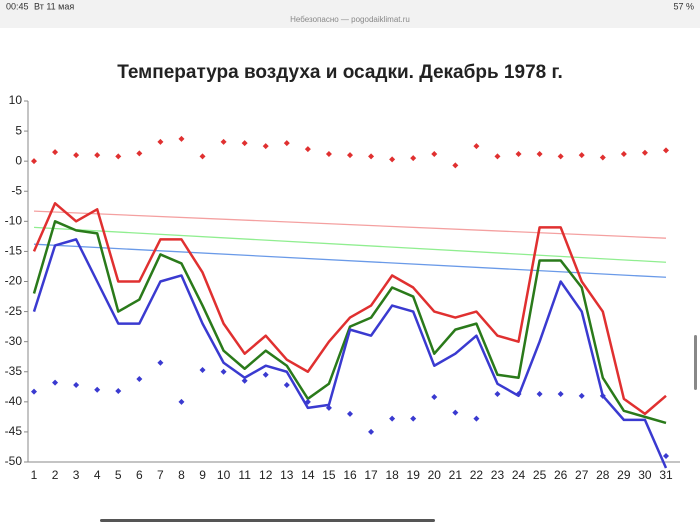 This screenshot has height=530, width=700. What do you see at coordinates (266, 475) in the screenshot?
I see `x-tick-label: 12` at bounding box center [266, 475].